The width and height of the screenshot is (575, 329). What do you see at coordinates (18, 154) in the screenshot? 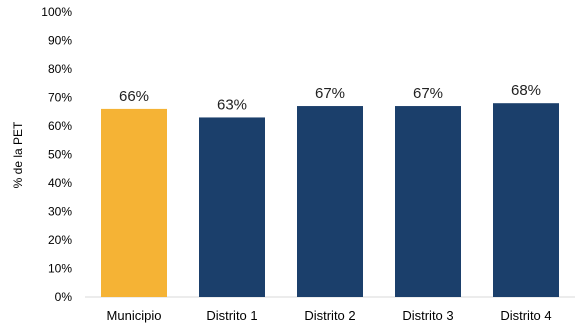
I see `y-axis-label: % de la PET` at bounding box center [18, 154].